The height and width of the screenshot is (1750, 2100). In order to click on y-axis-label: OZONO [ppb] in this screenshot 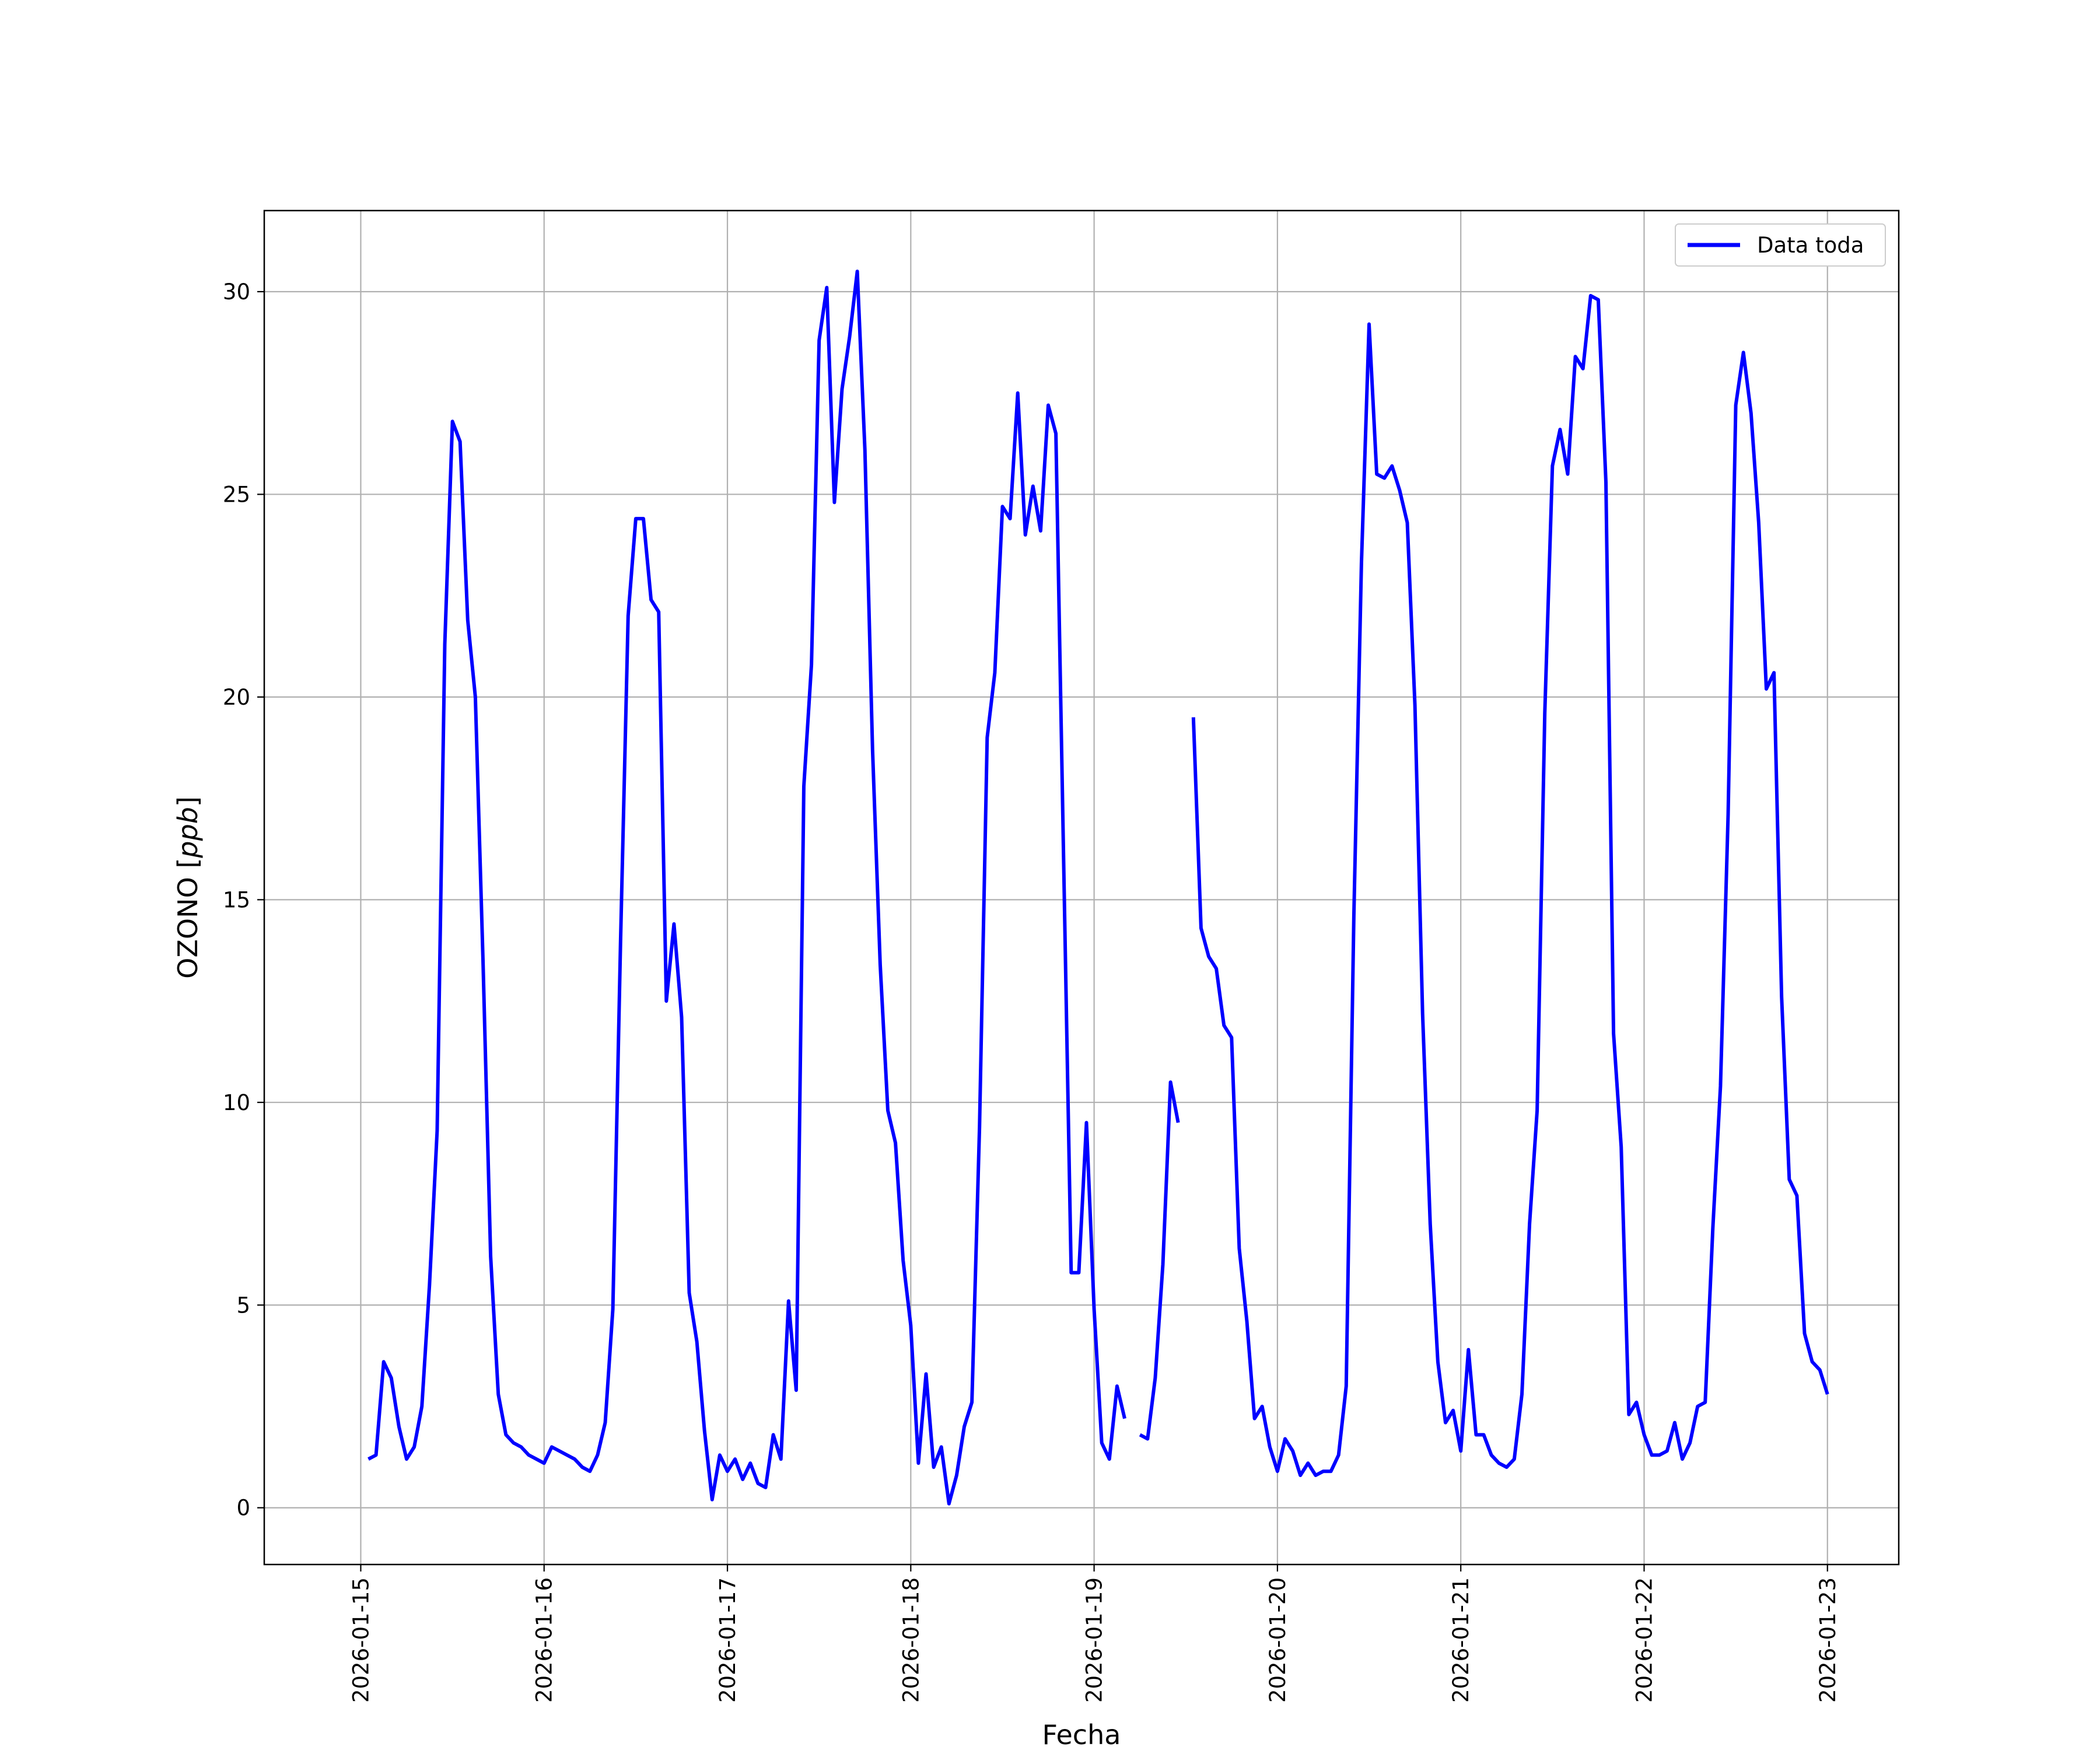, I will do `click(188, 887)`.